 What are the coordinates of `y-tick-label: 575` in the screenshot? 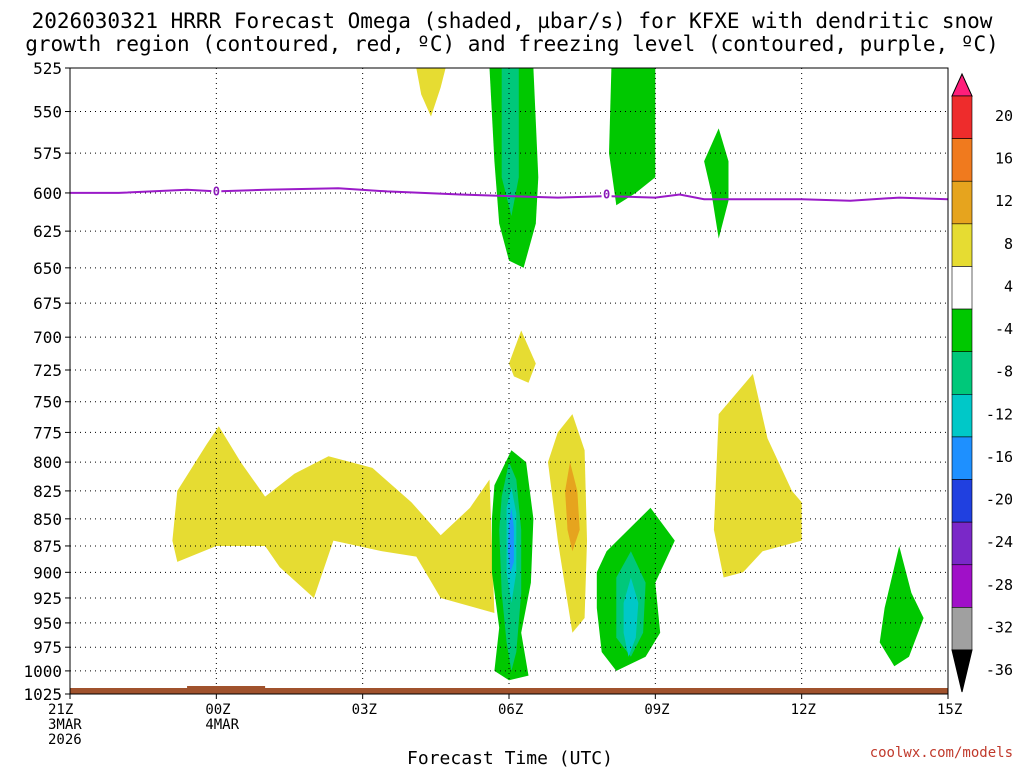 It's located at (47, 153).